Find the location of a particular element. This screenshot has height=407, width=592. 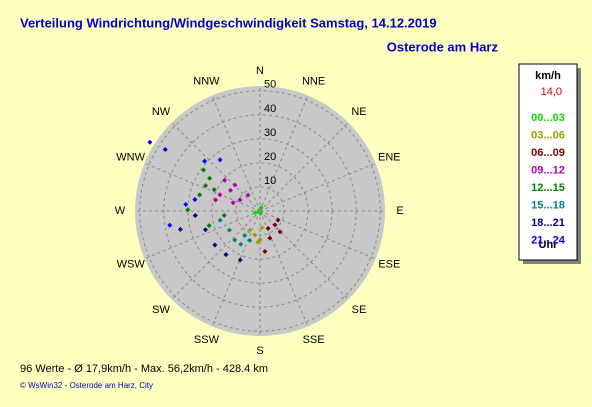

legend-entry: 18...21 is located at coordinates (548, 223).